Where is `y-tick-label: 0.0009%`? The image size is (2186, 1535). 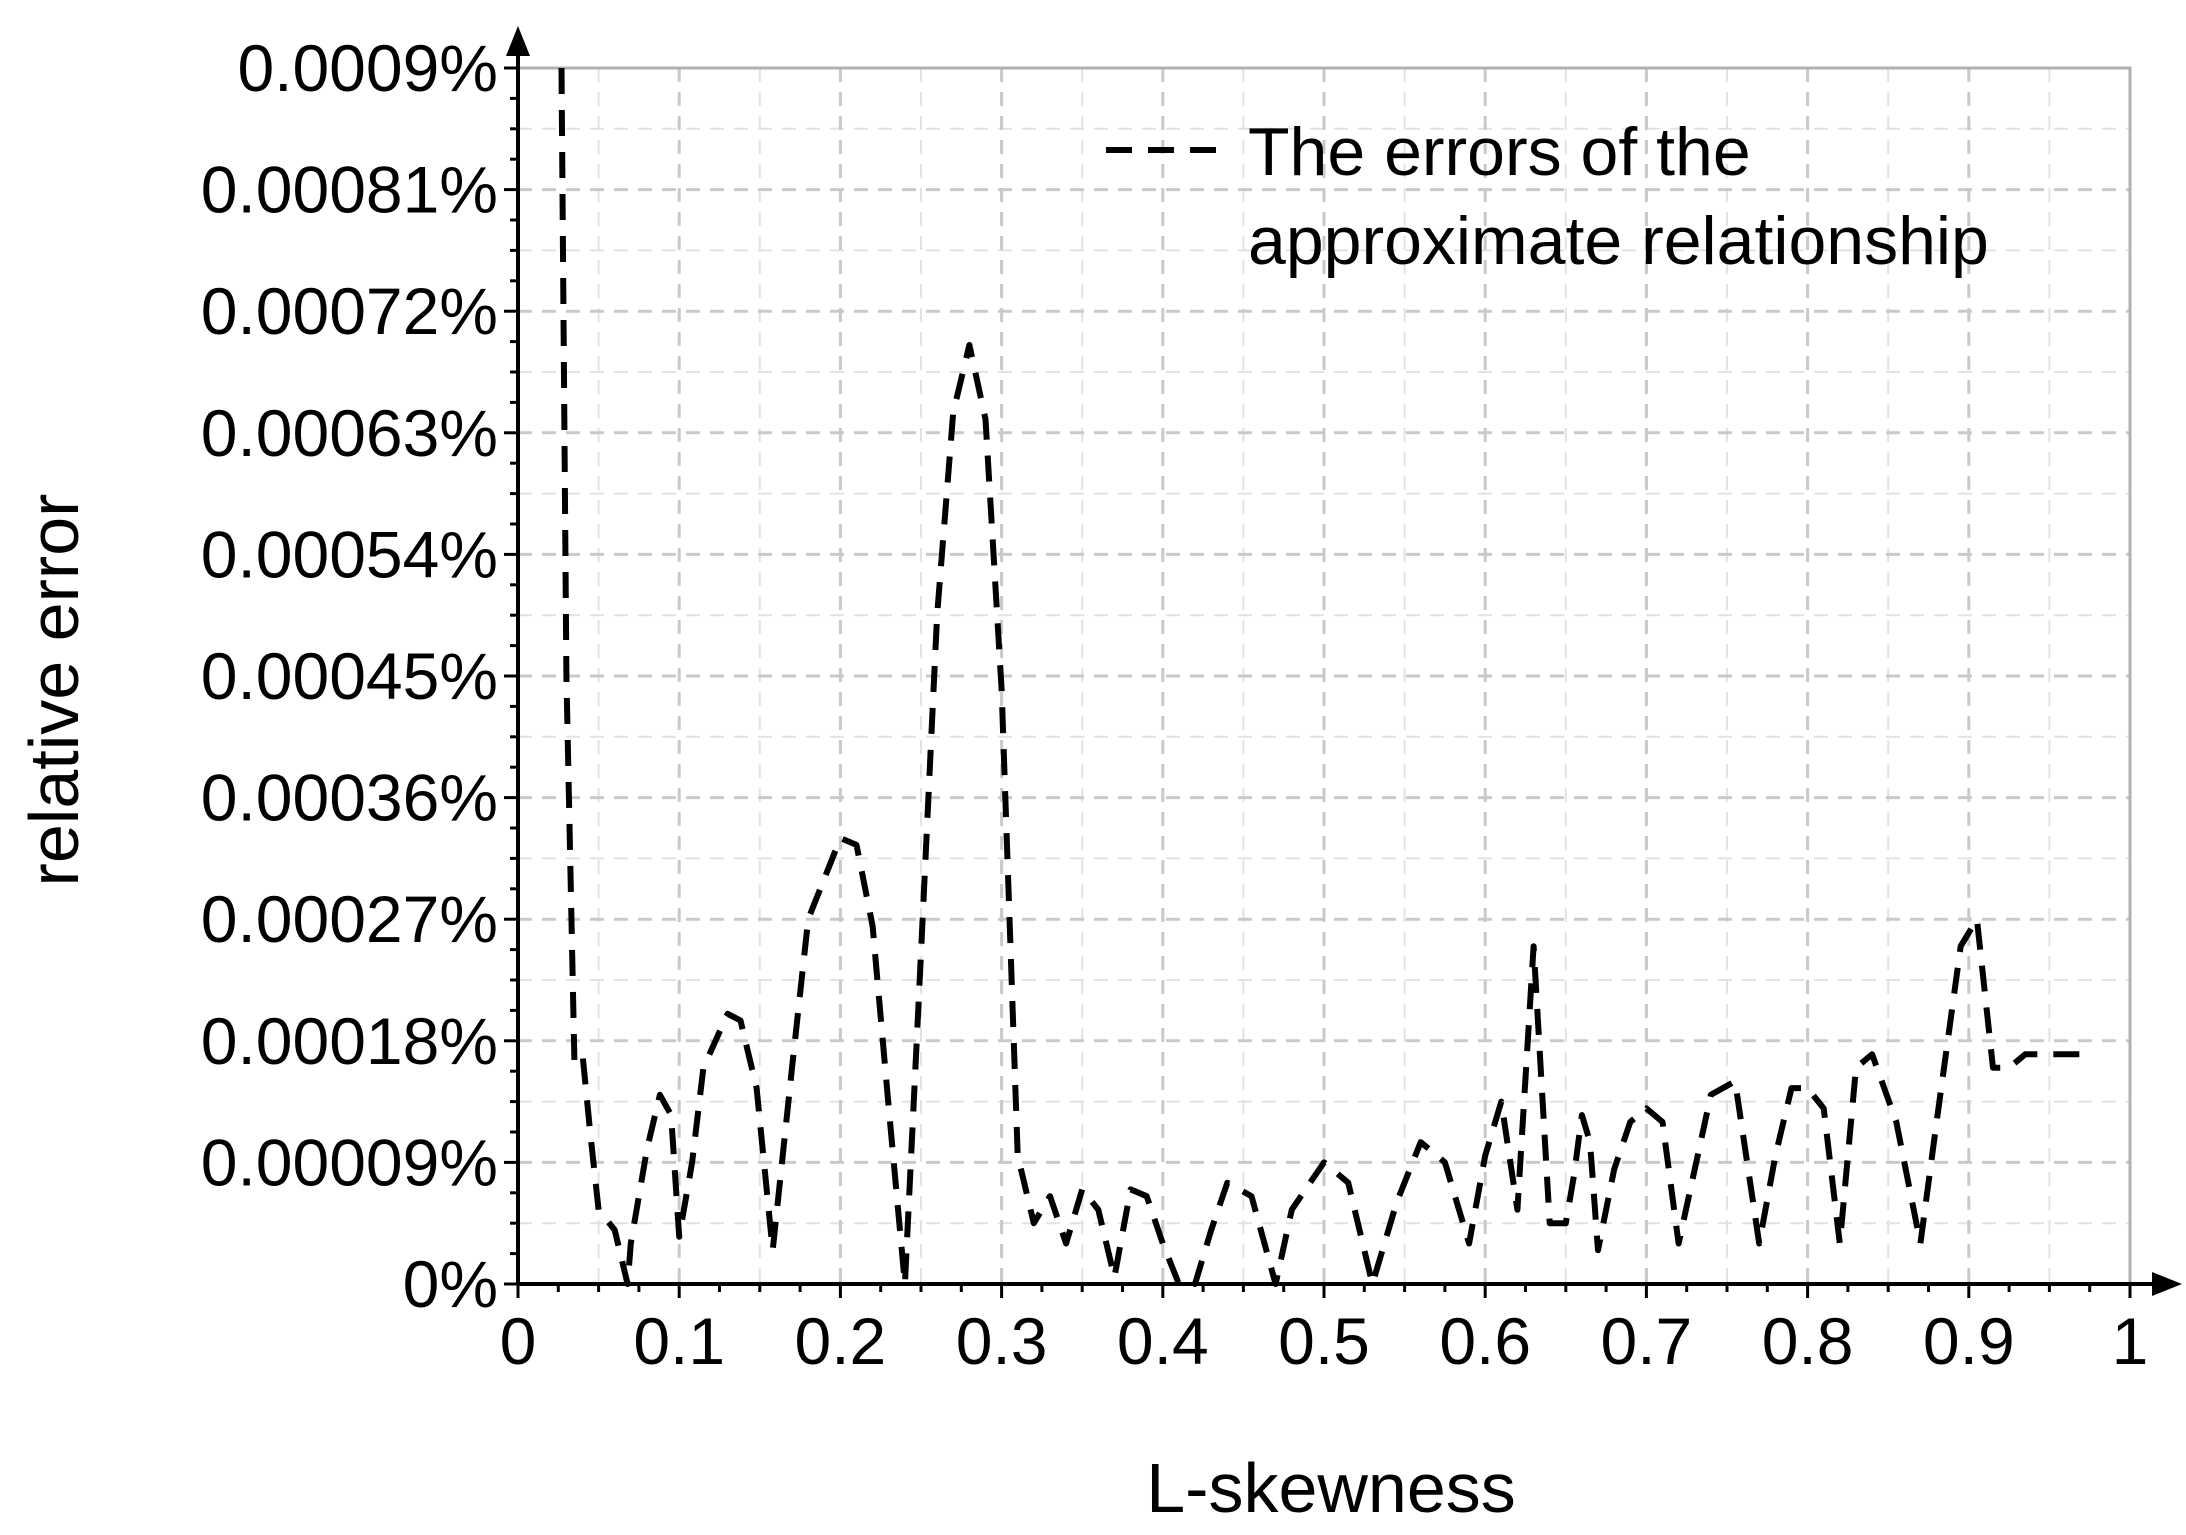 y-tick-label: 0.0009% is located at coordinates (367, 68).